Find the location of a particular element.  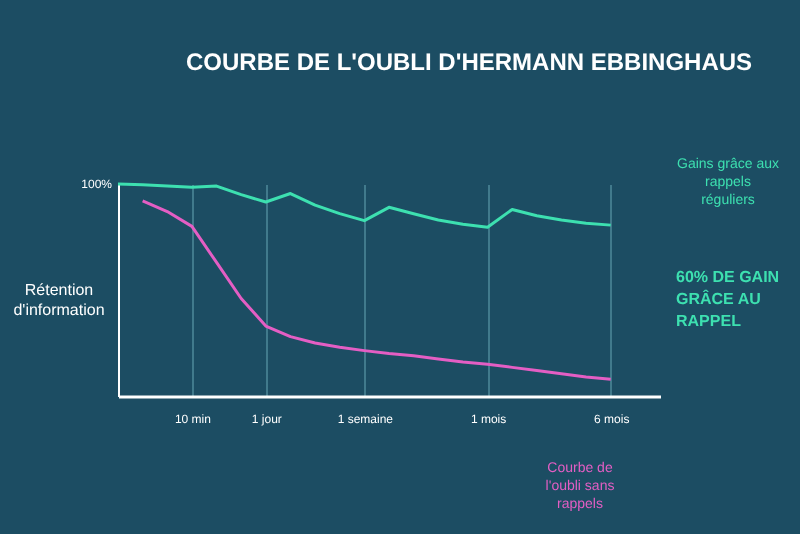

chart-title: COURBE DE L'OUBLI D'HERMANN EBBINGHAUS is located at coordinates (469, 62).